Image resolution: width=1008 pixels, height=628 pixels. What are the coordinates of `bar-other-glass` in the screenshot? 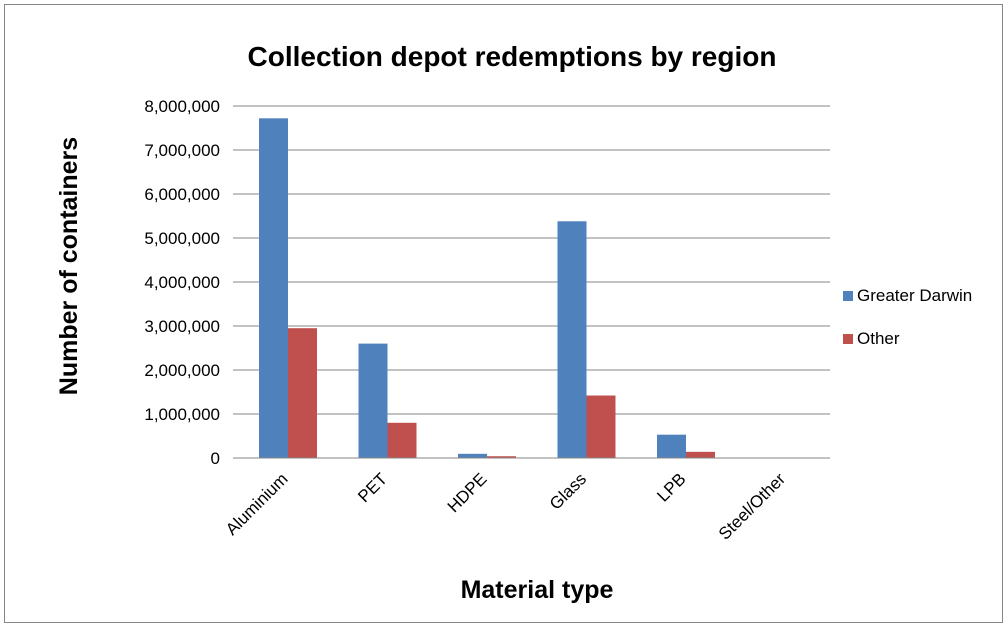 It's located at (601, 426).